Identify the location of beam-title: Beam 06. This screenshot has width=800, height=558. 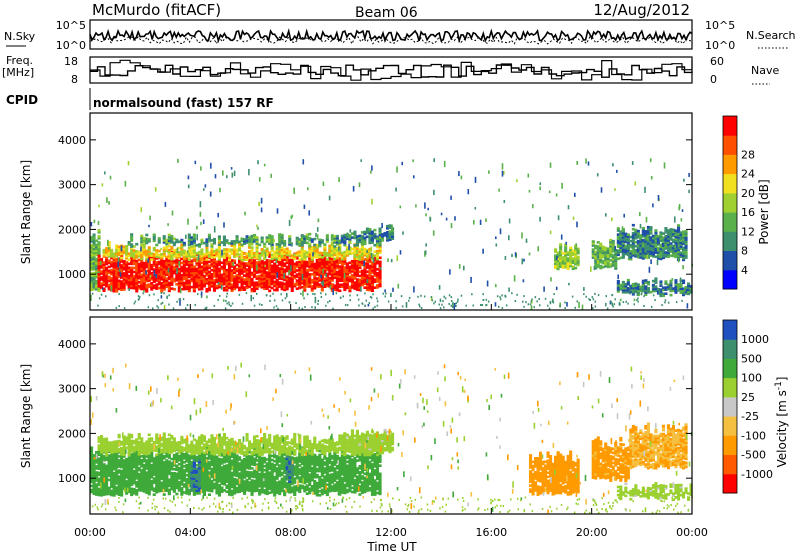
(386, 13).